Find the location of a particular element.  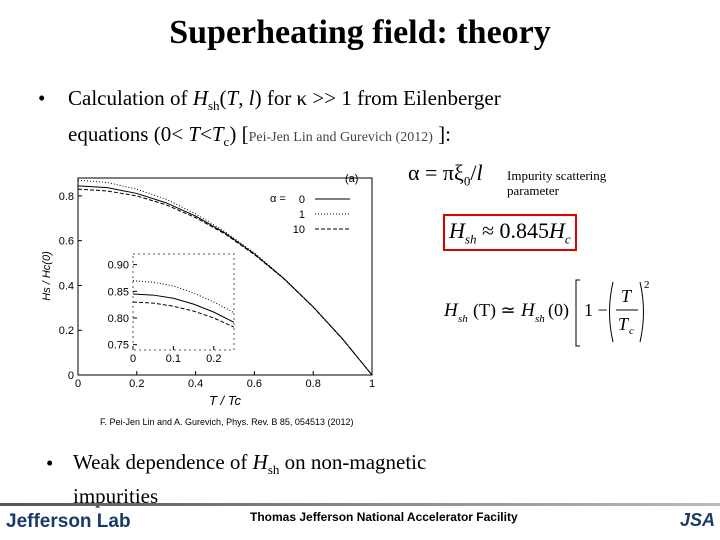

alpha-note: Impurity scattering parameter is located at coordinates (557, 183).